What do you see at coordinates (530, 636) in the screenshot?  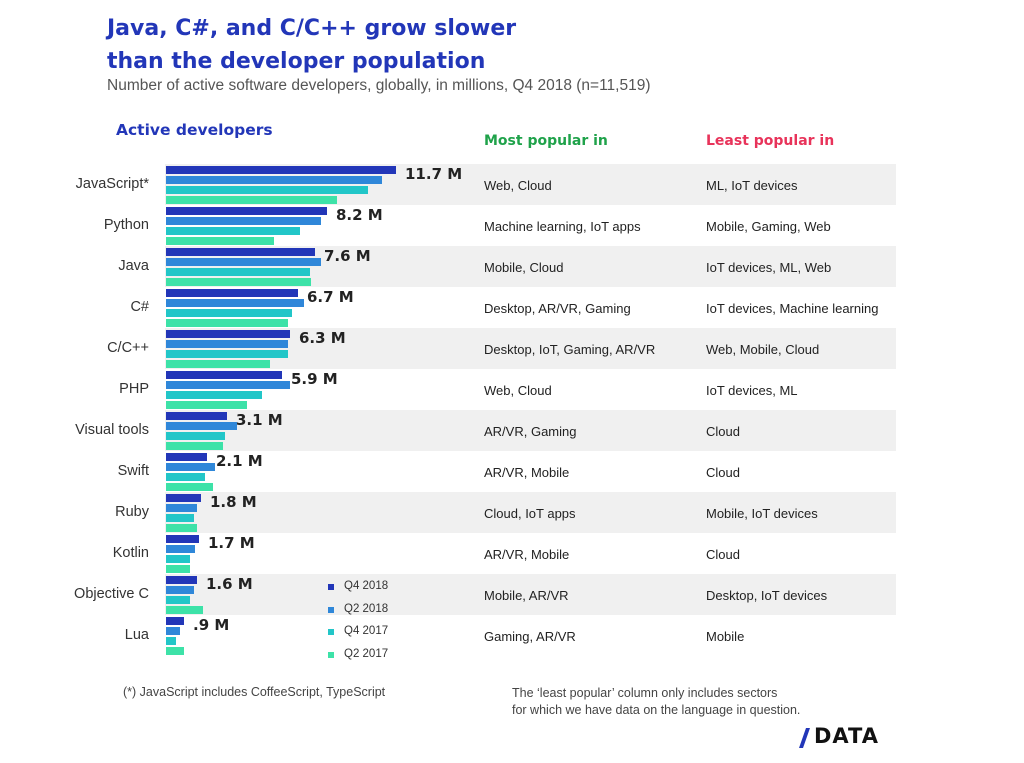 I see `most-popular-cell: Gaming, AR/VR` at bounding box center [530, 636].